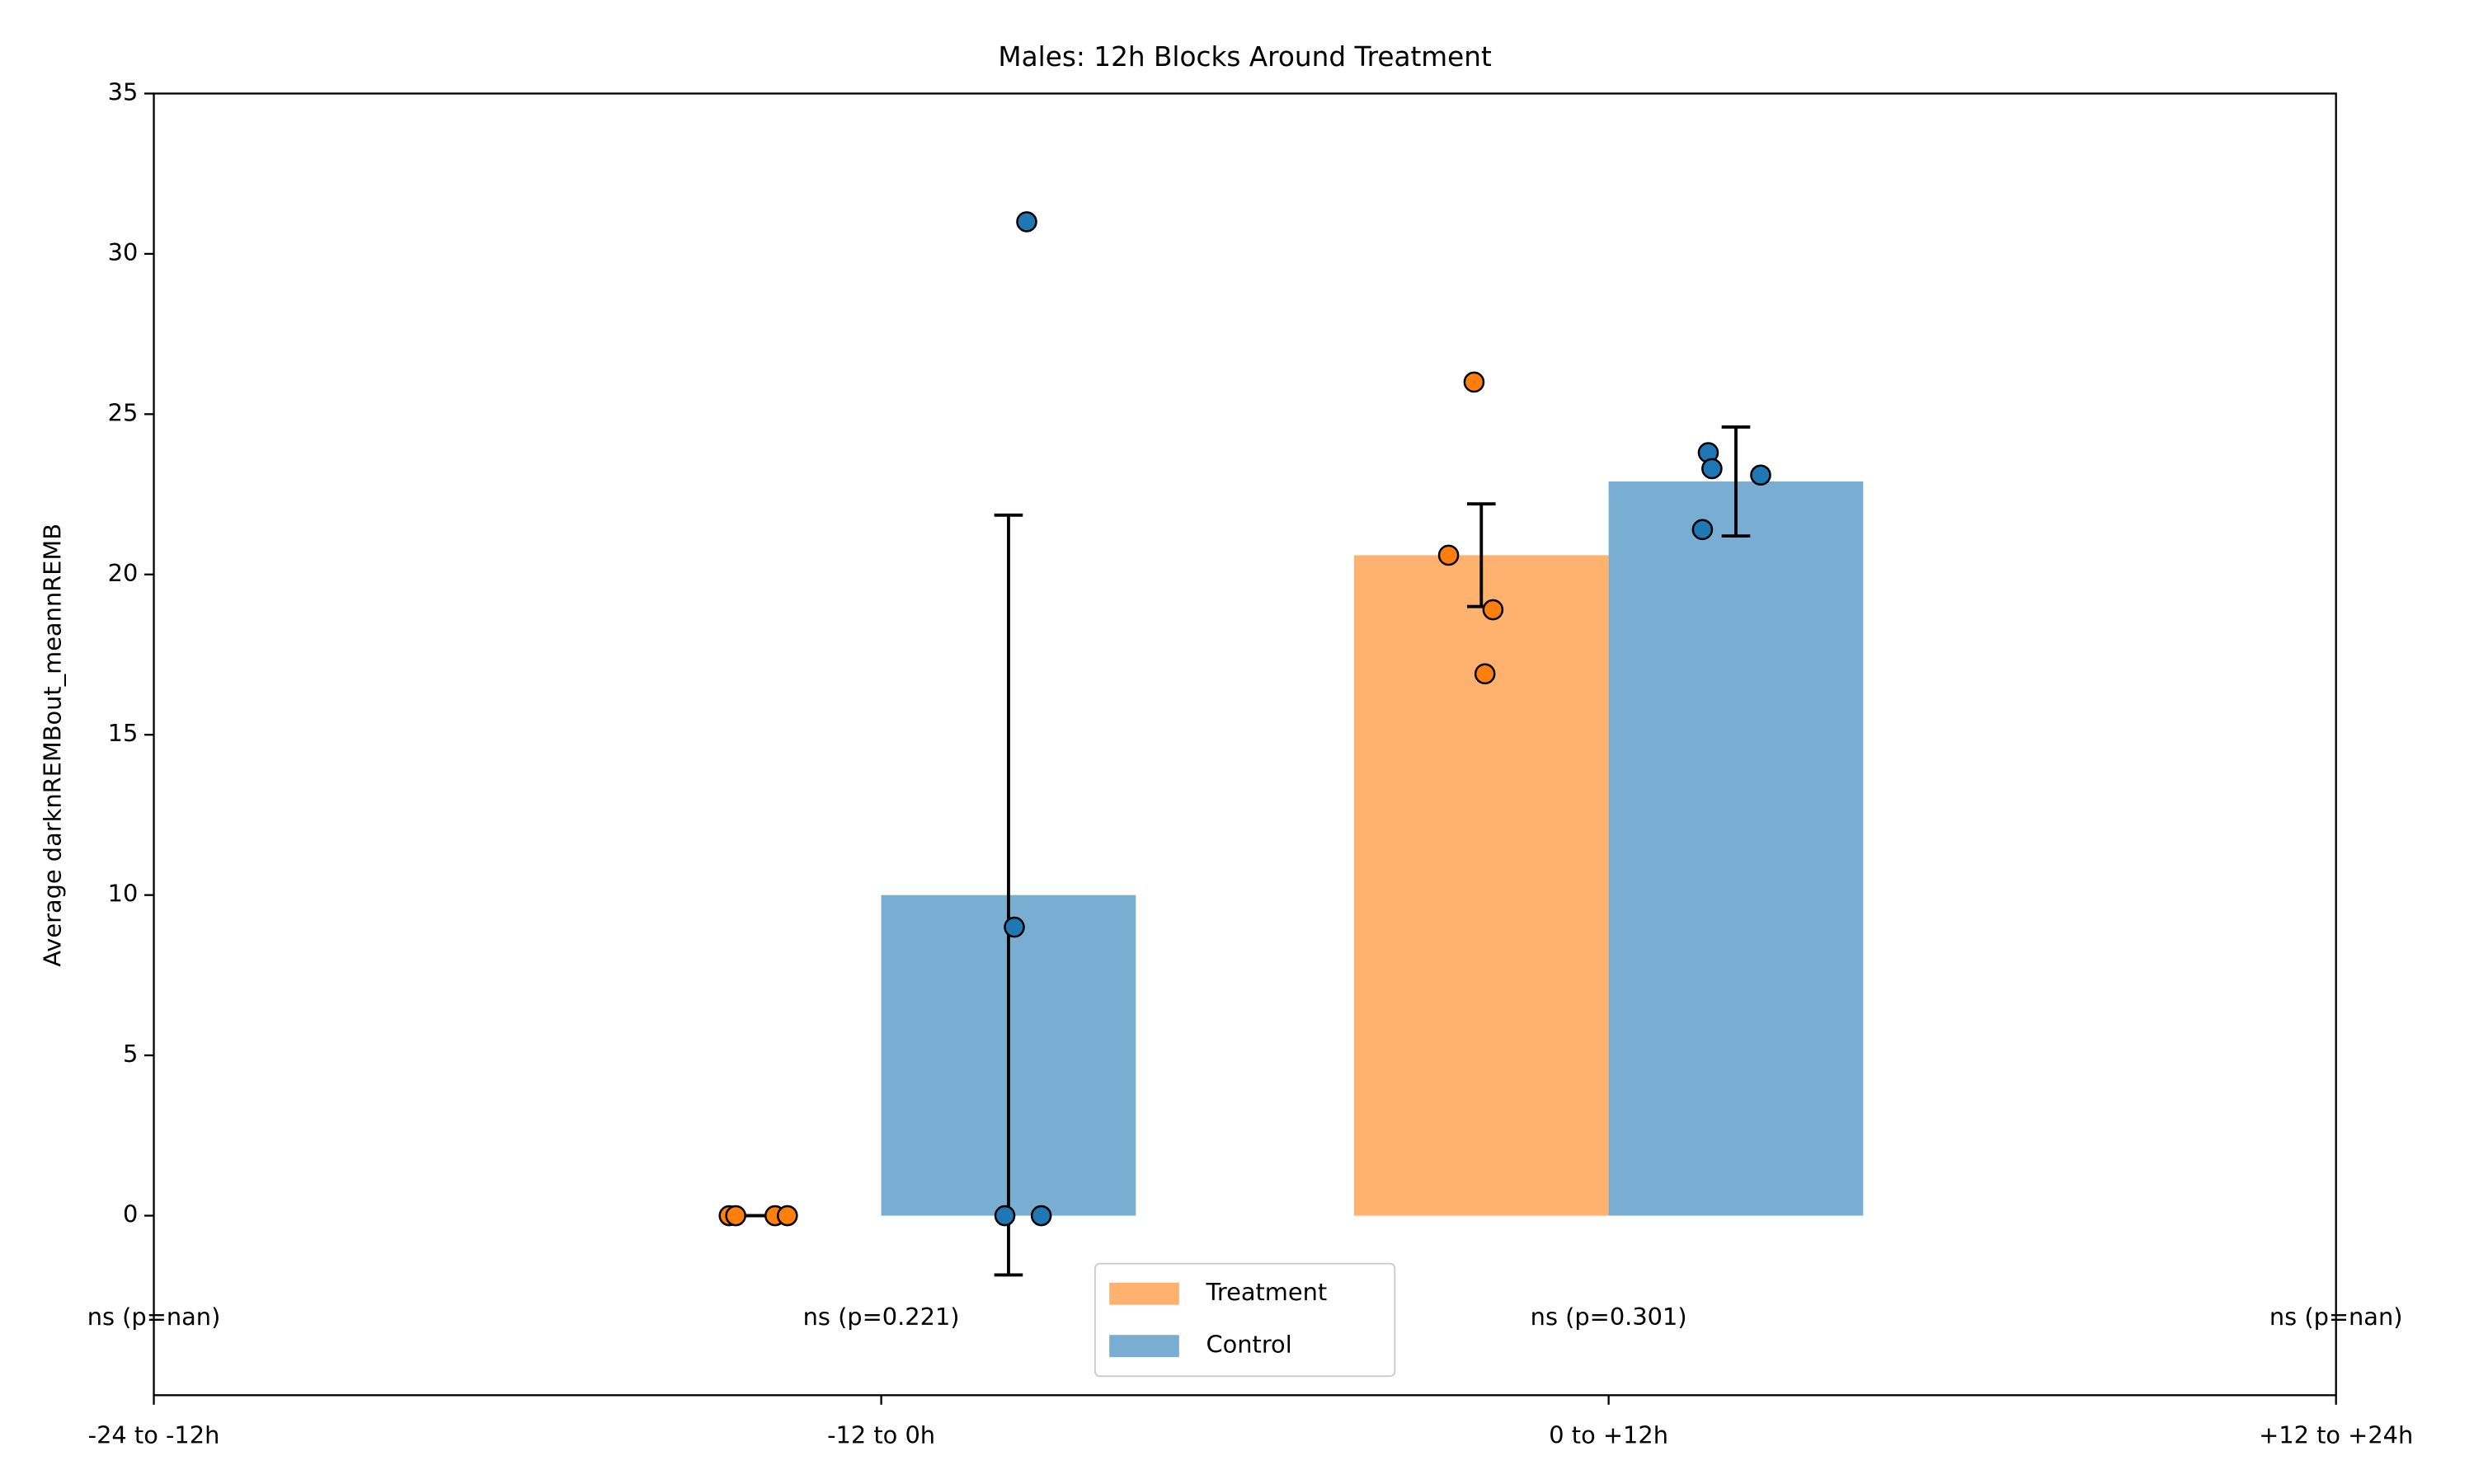 The height and width of the screenshot is (1484, 2474). Describe the element at coordinates (52, 745) in the screenshot. I see `y-axis-label: Average darknREMBout_meannREMB` at that location.